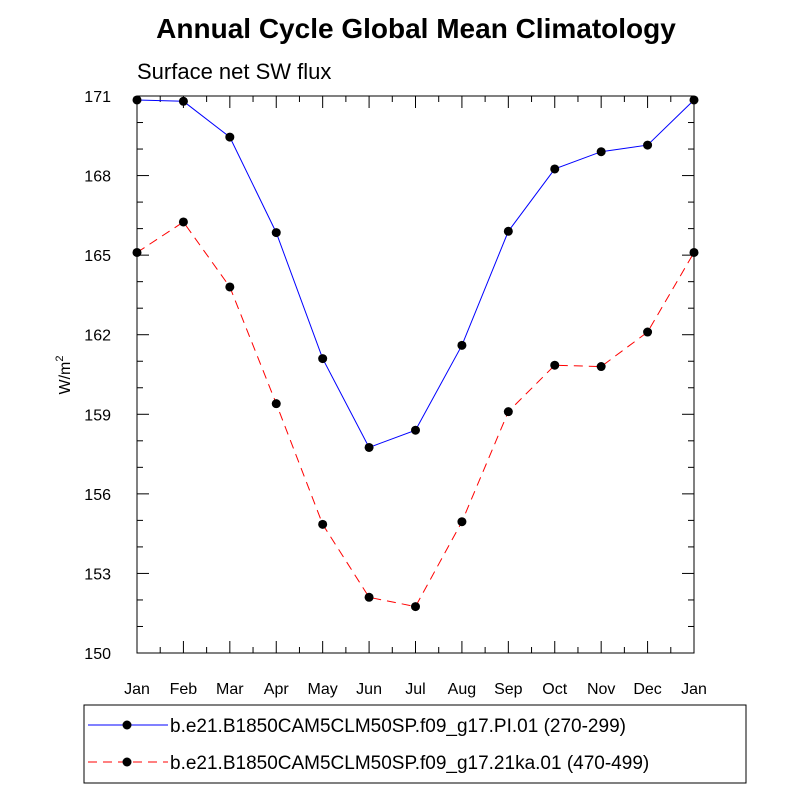  I want to click on y-tick-label: 168, so click(97, 177).